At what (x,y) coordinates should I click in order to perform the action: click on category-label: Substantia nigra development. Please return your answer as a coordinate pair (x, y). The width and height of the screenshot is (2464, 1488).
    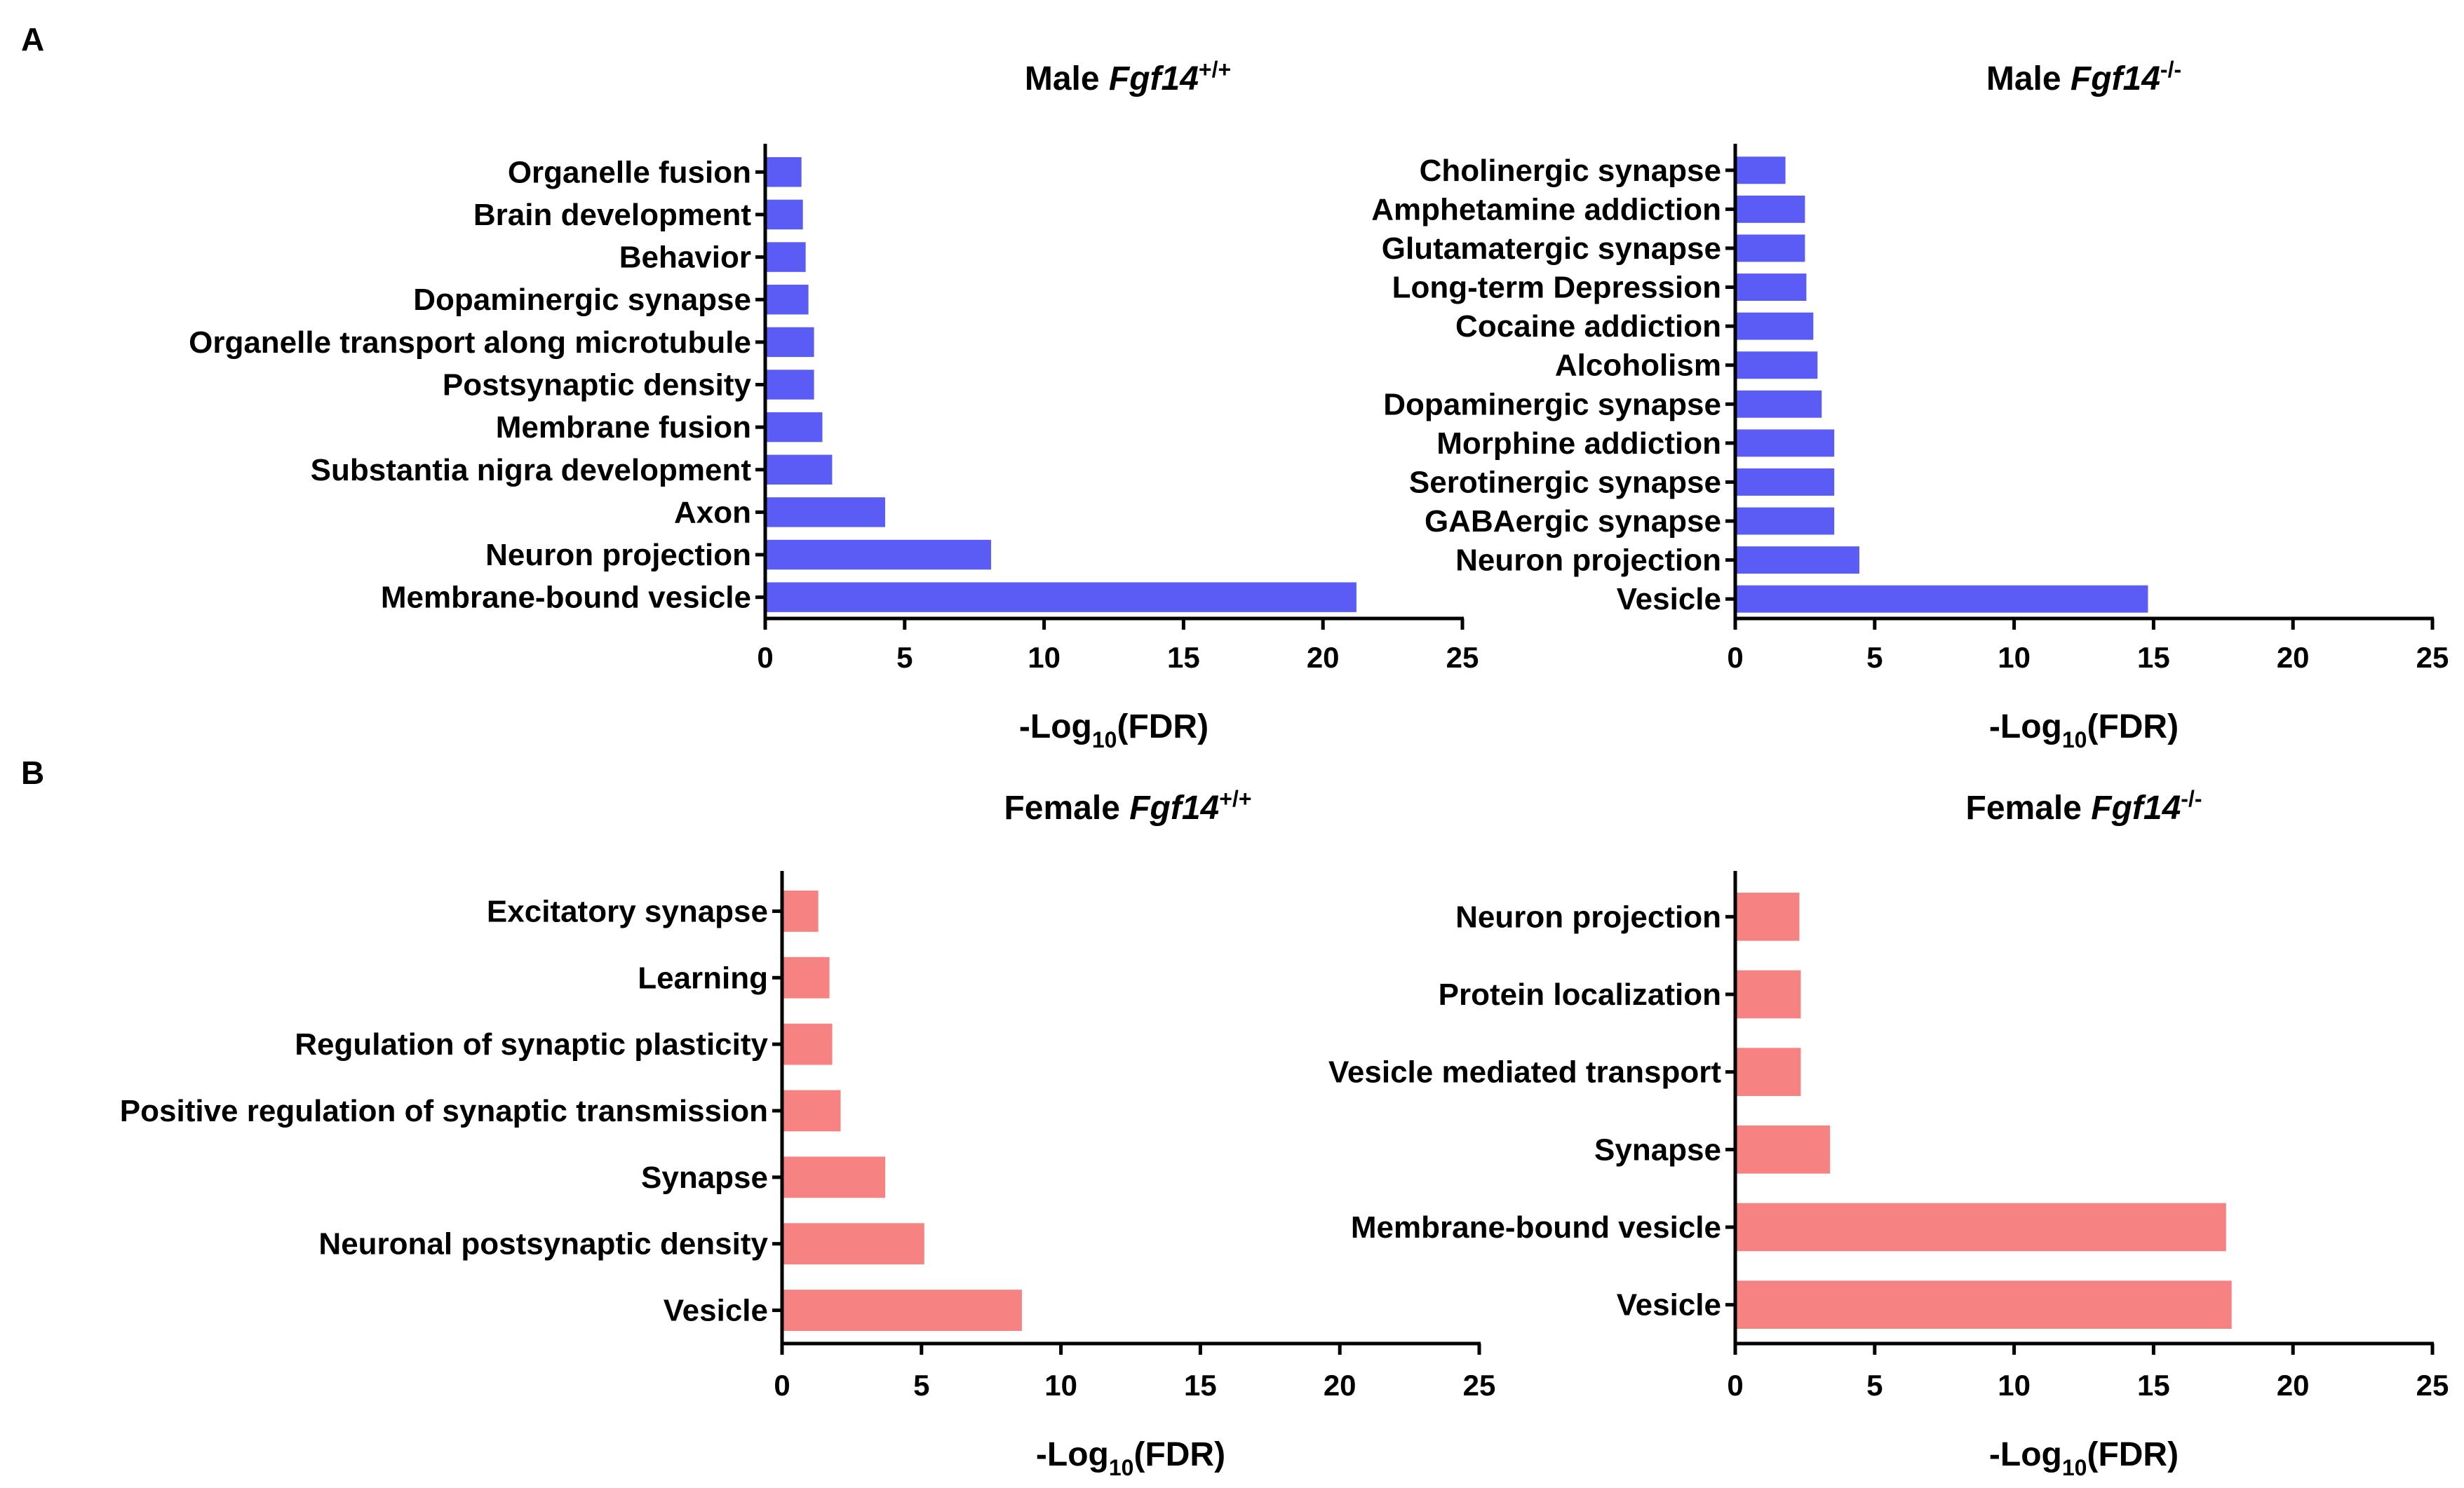
    Looking at the image, I should click on (531, 470).